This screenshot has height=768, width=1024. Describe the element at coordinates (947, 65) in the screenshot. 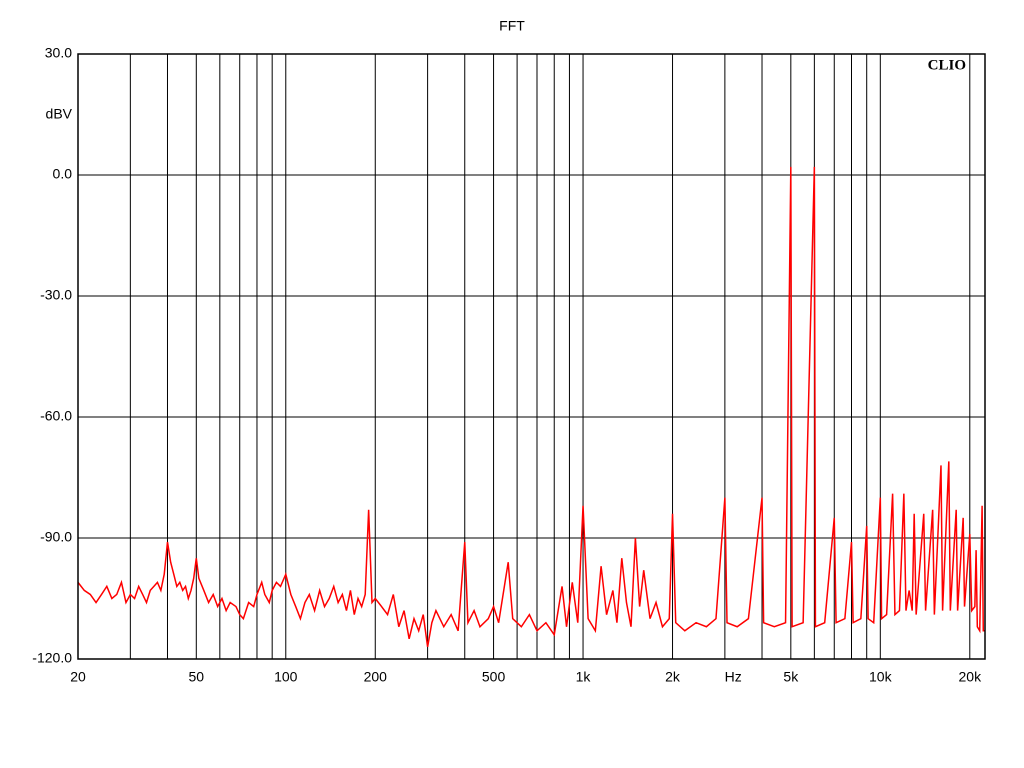

I see `watermark: CLIO` at that location.